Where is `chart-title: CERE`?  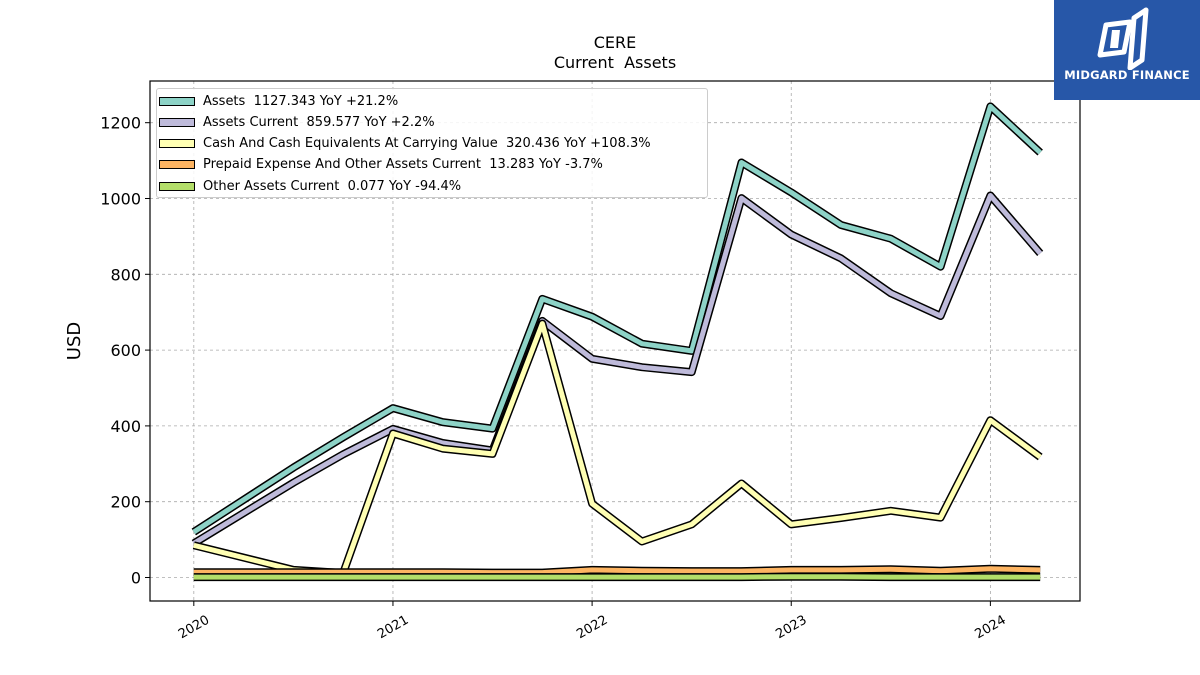
chart-title: CERE is located at coordinates (615, 42).